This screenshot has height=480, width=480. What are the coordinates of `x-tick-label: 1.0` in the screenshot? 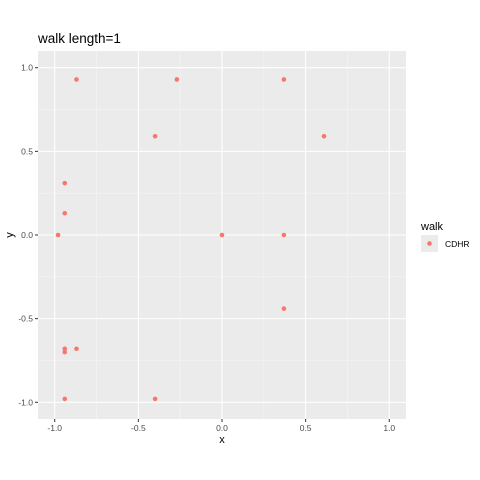 It's located at (389, 428).